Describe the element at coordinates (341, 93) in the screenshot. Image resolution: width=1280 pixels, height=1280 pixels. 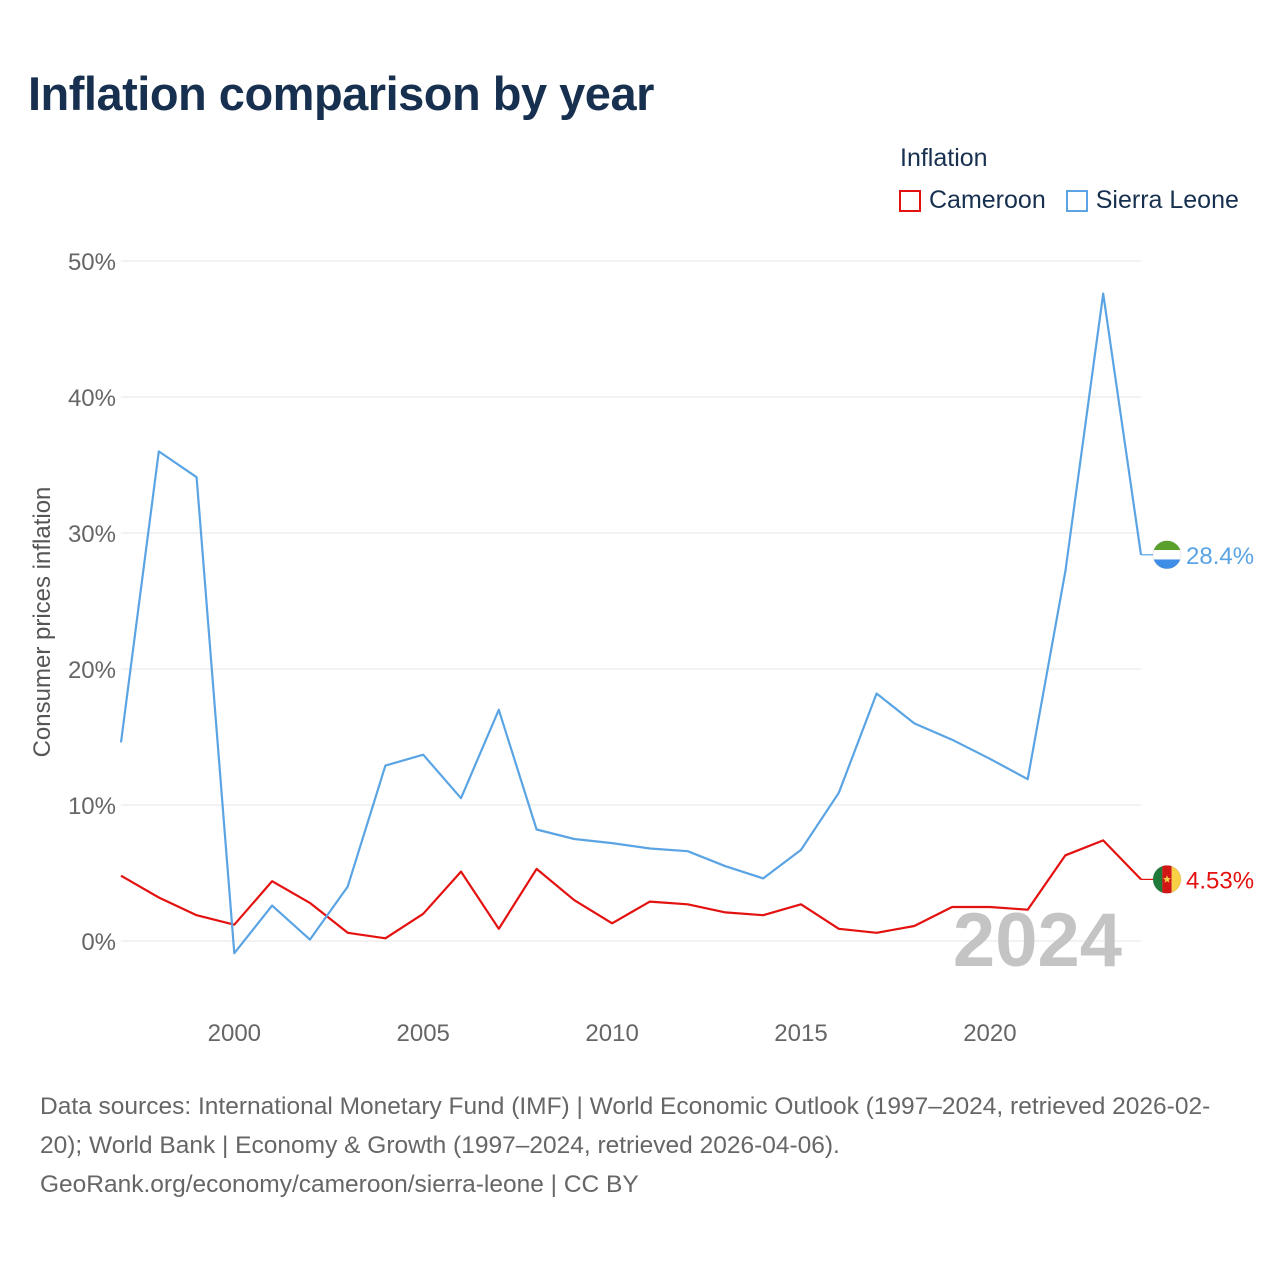
I see `chart-title: Inflation comparison by year` at that location.